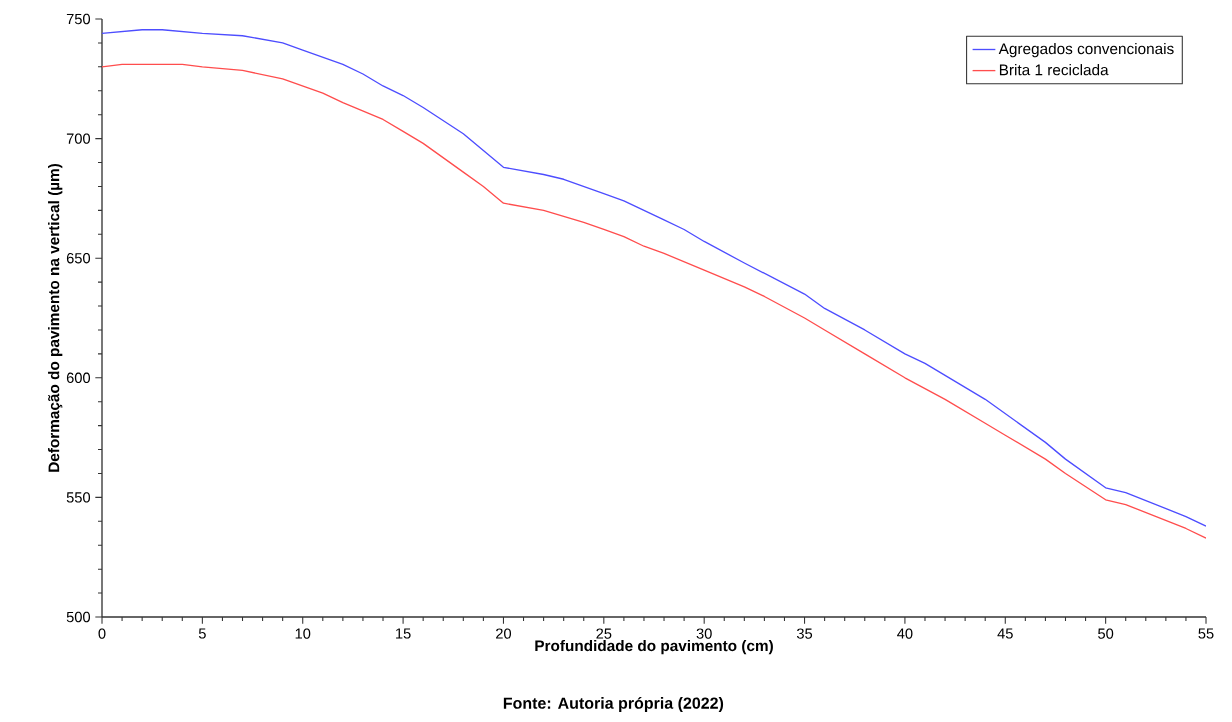  I want to click on x-tick-label: 30, so click(704, 633).